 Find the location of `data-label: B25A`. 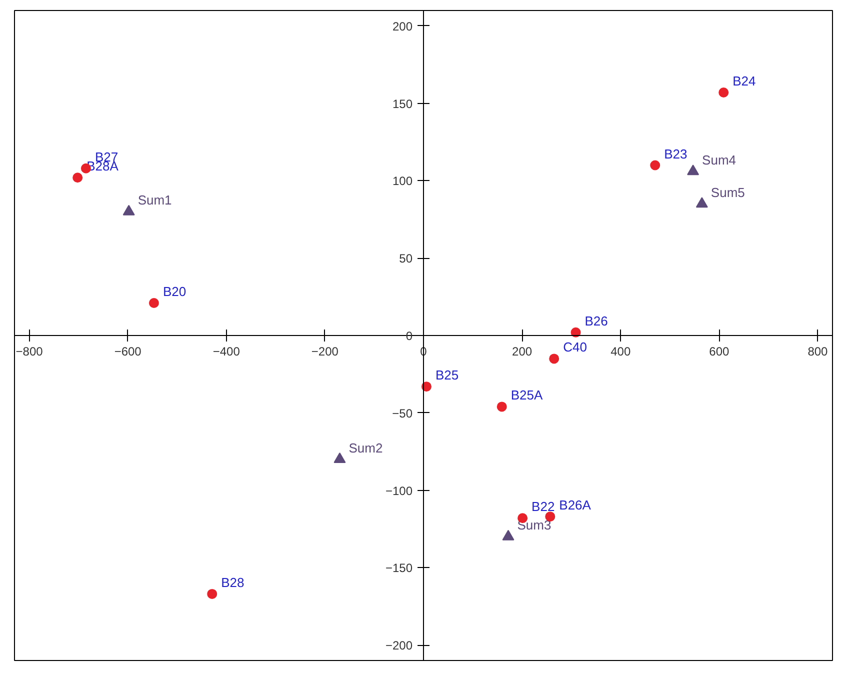

data-label: B25A is located at coordinates (526, 395).